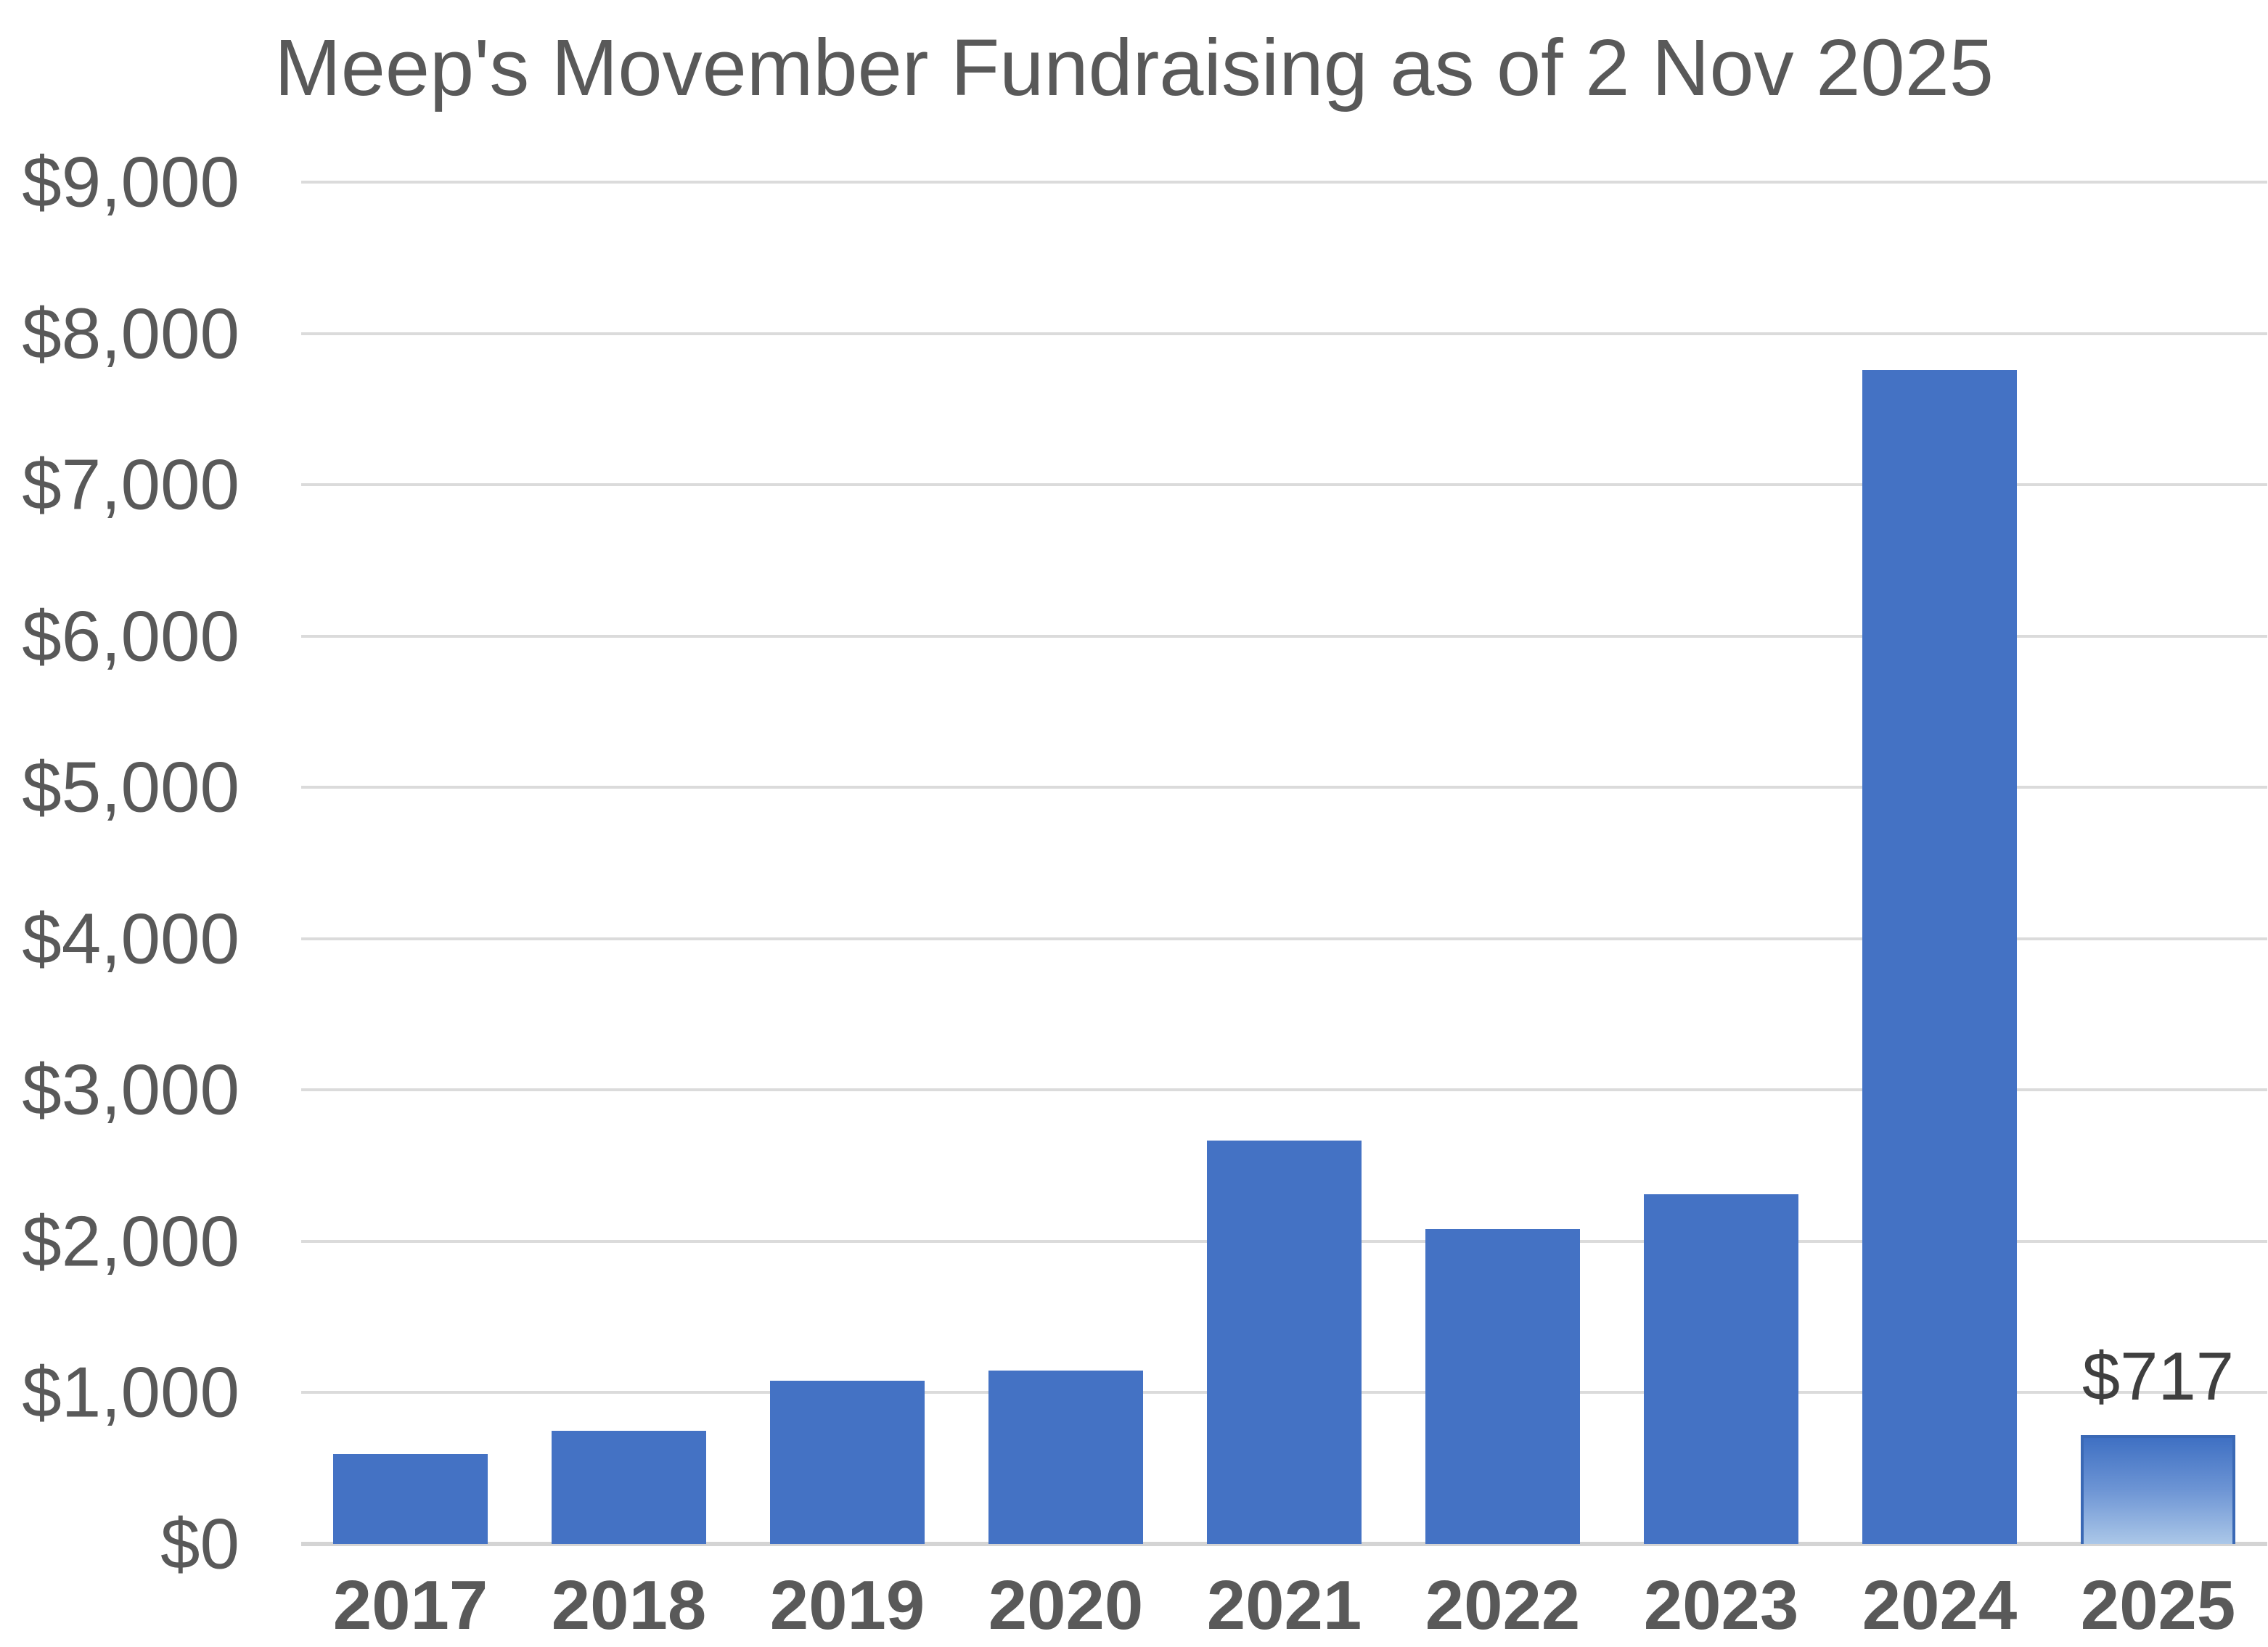 The width and height of the screenshot is (2268, 1647). What do you see at coordinates (847, 1605) in the screenshot?
I see `x-axis-label-2019: 2019` at bounding box center [847, 1605].